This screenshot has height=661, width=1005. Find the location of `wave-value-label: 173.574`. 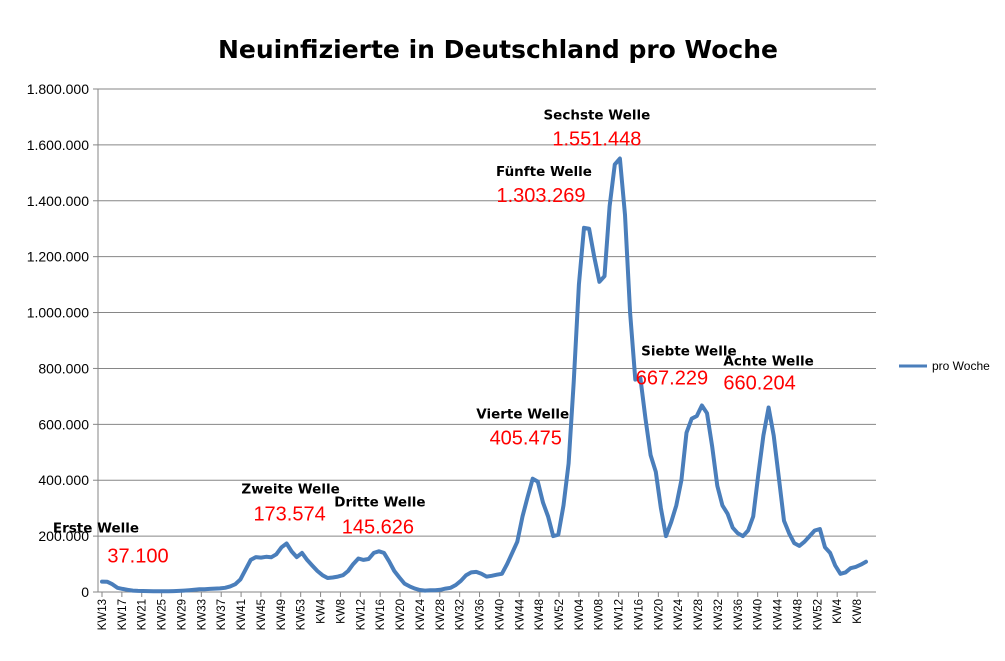

wave-value-label: 173.574 is located at coordinates (289, 514).